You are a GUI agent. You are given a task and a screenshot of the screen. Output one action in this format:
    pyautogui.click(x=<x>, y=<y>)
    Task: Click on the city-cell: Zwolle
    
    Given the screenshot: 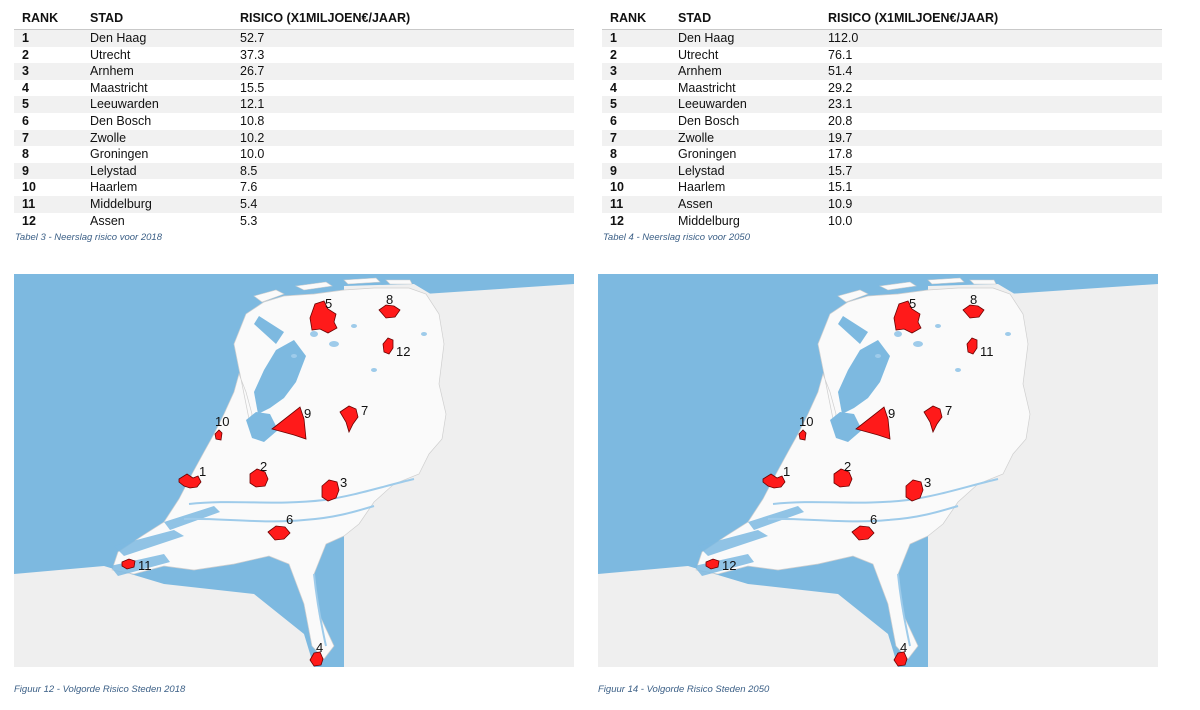 What is the action you would take?
    pyautogui.click(x=753, y=138)
    